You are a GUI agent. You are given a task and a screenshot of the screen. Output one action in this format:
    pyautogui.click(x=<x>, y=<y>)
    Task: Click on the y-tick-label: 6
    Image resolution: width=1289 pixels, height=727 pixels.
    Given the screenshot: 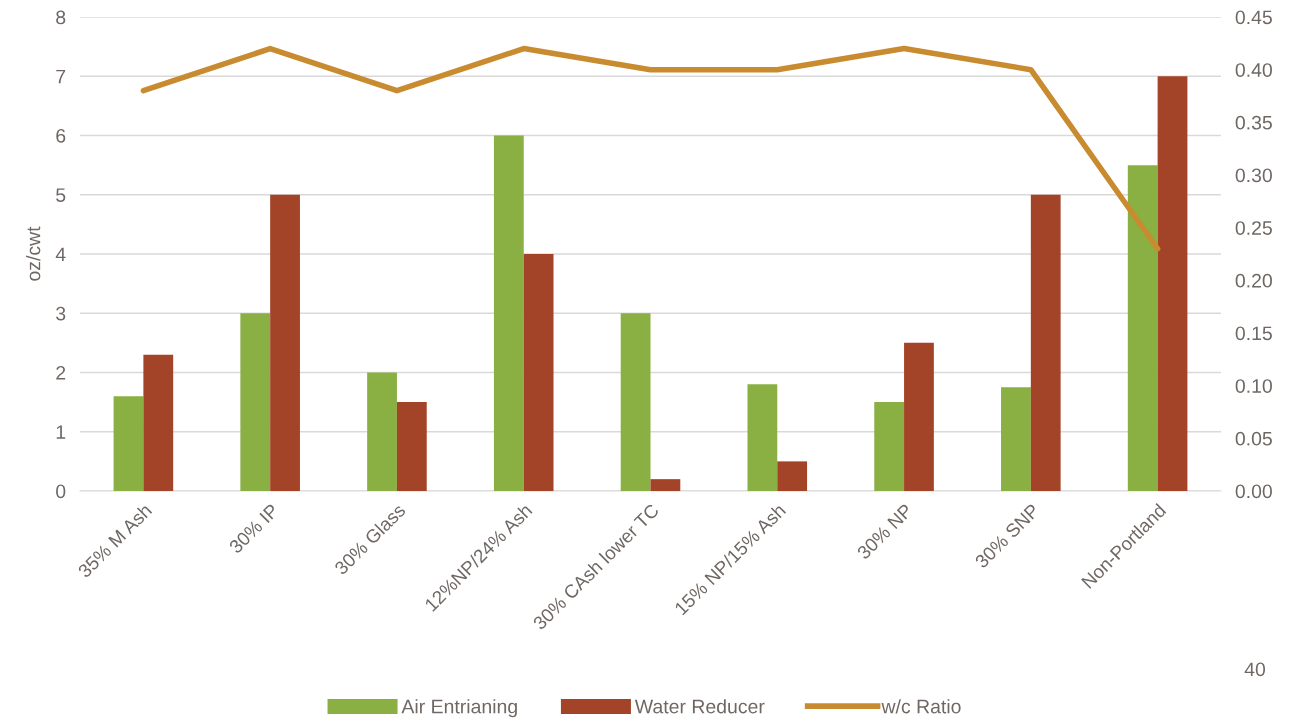 What is the action you would take?
    pyautogui.click(x=61, y=135)
    